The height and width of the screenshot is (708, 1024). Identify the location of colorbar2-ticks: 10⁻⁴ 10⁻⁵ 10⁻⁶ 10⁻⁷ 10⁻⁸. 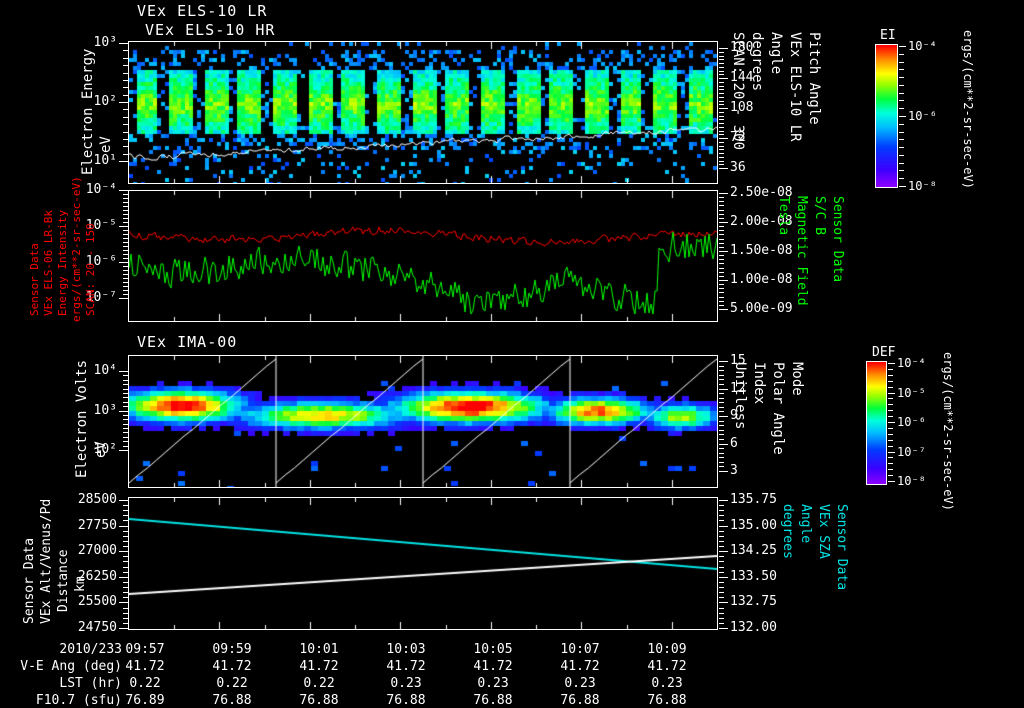
(906, 422).